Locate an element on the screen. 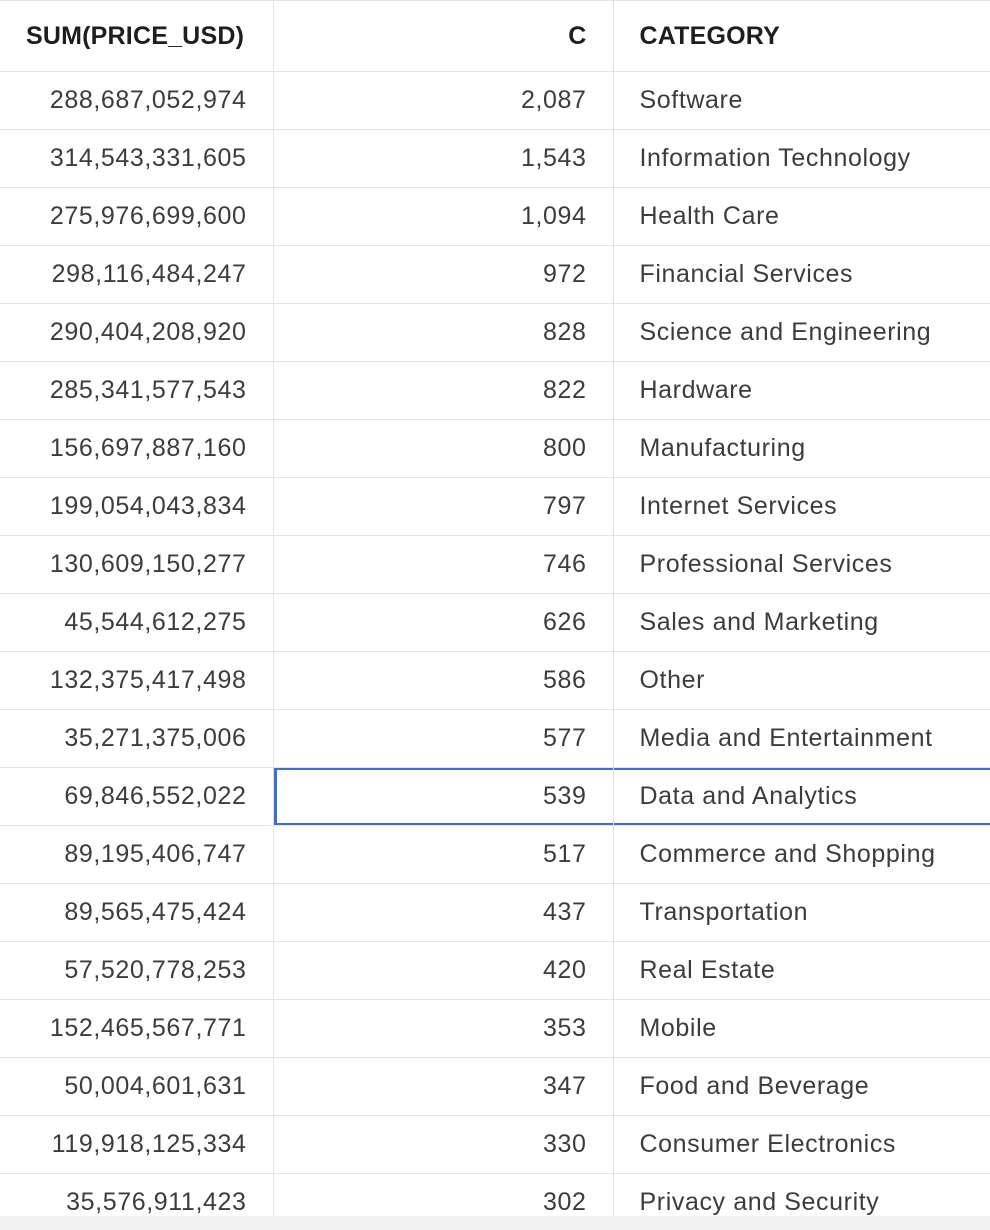  table-row: 35,576,911,423 302 Privacy and Security is located at coordinates (495, 1194).